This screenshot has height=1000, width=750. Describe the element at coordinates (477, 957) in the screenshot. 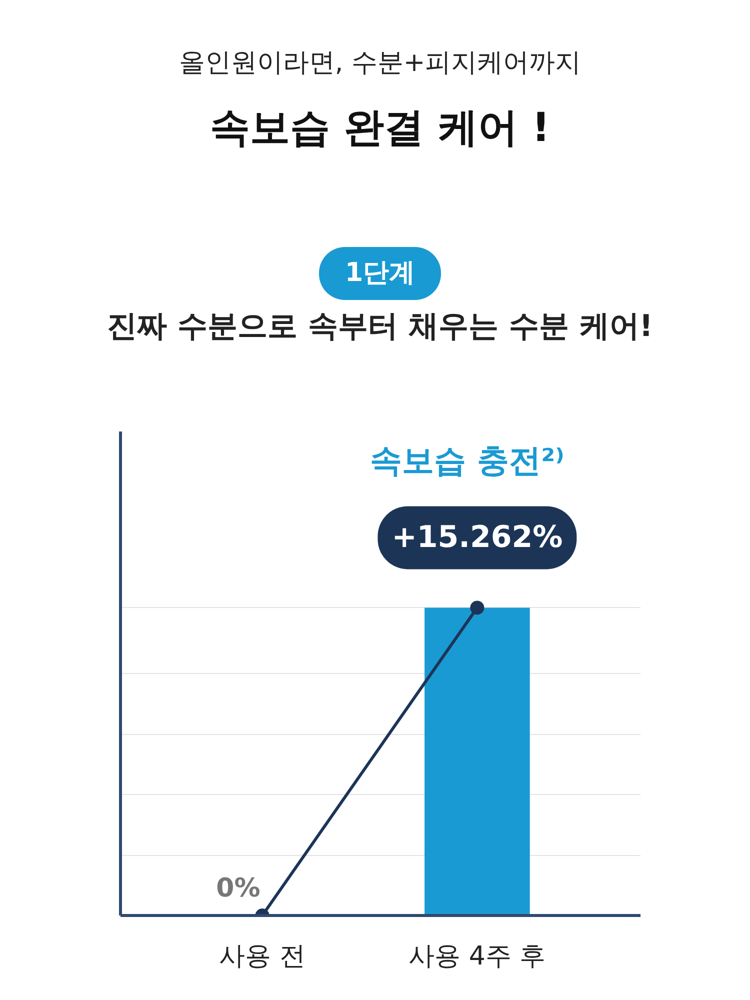

I see `x-tick-label: 사용 4주 후` at that location.